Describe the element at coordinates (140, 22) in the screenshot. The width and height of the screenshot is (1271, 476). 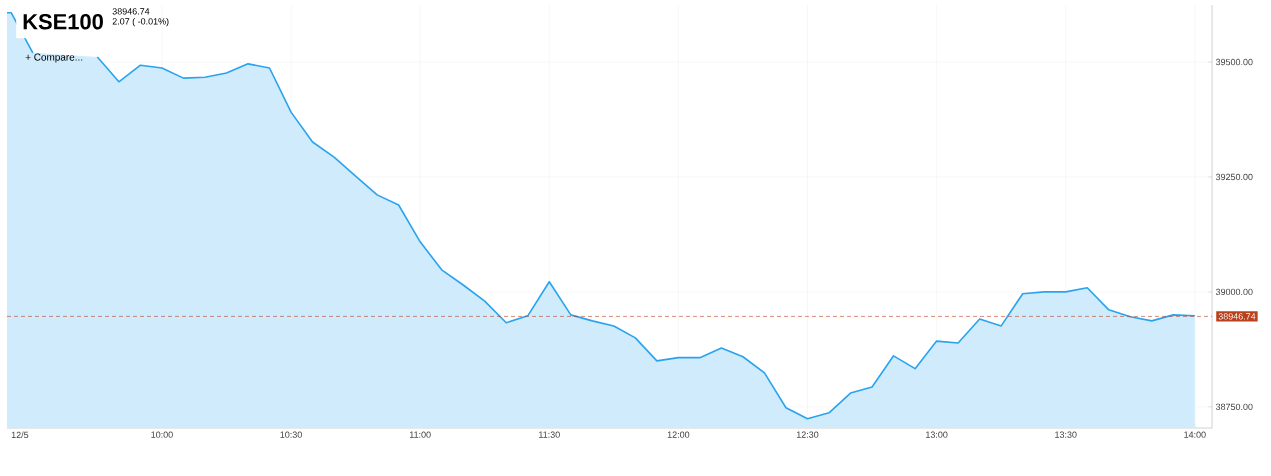
I see `annotation: 2.07 ( -0.01%)` at that location.